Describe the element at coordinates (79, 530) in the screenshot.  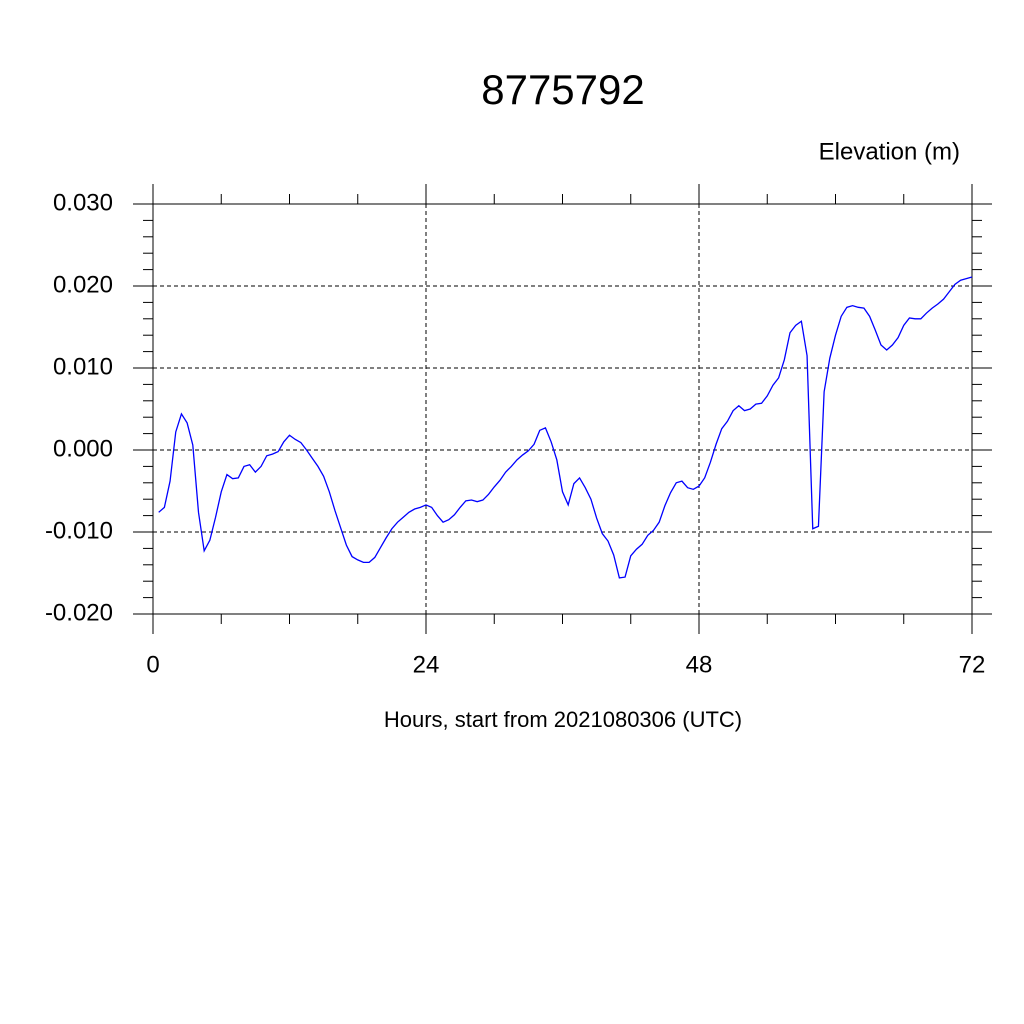
I see `y-tick-label: -0.010` at that location.